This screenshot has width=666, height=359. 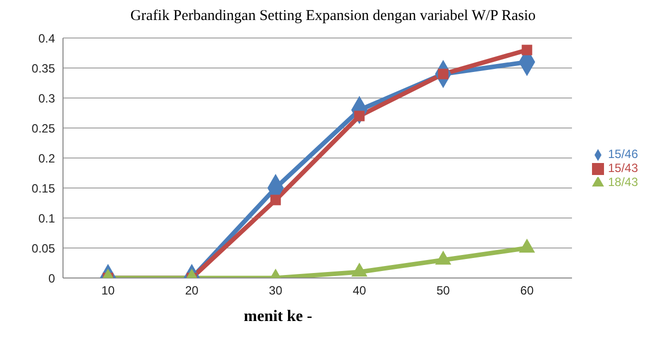 I want to click on legend-label: 15/46, so click(x=623, y=154).